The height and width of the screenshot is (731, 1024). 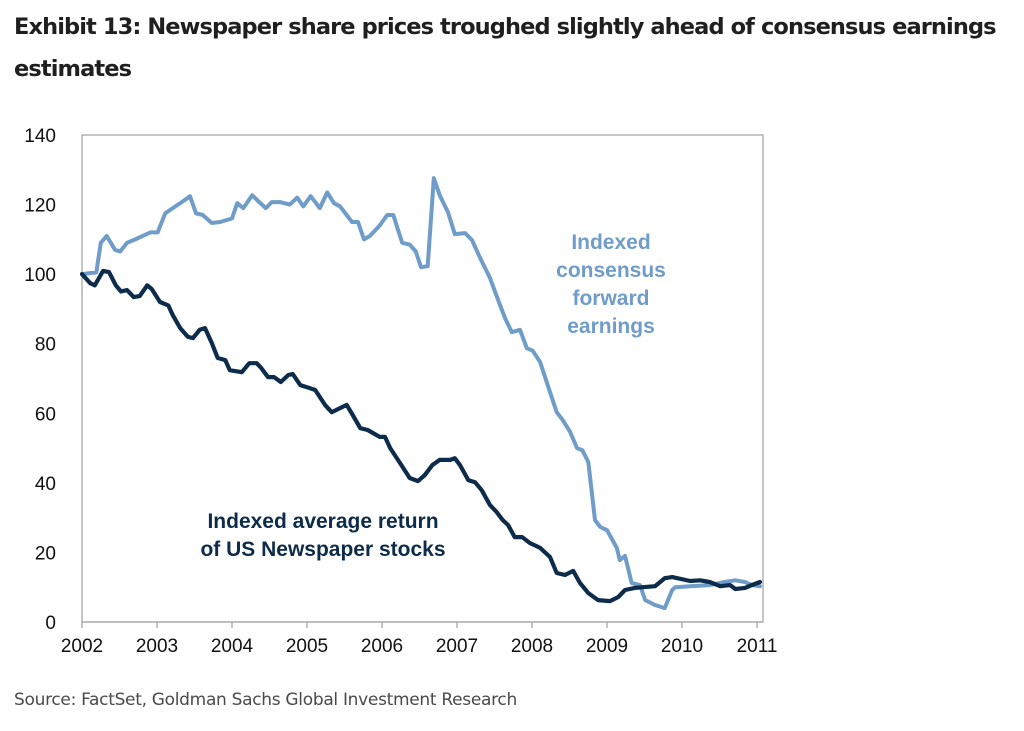 I want to click on x-tick-label: 2004, so click(x=232, y=646).